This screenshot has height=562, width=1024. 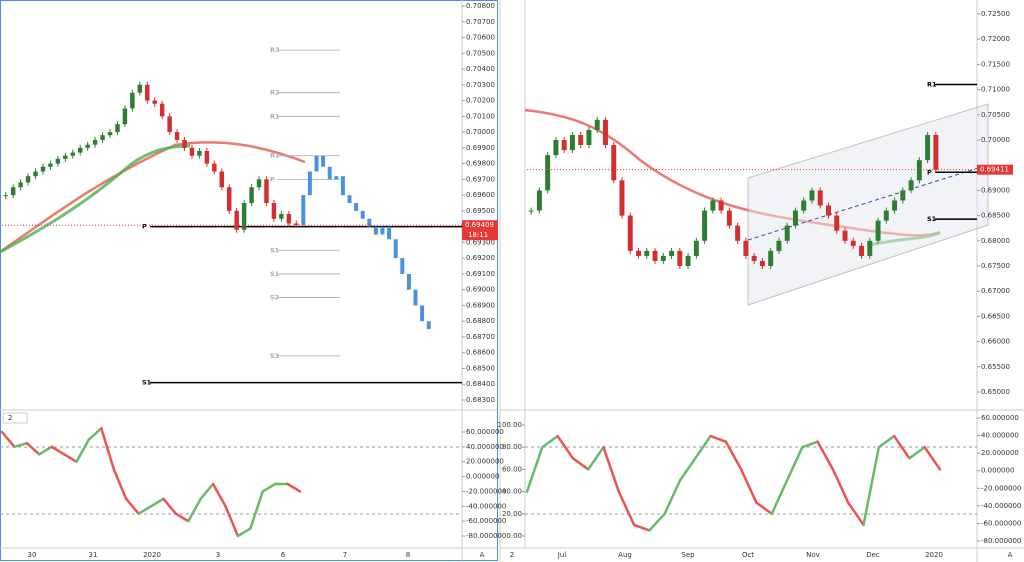 What do you see at coordinates (95, 199) in the screenshot?
I see `moving-average` at bounding box center [95, 199].